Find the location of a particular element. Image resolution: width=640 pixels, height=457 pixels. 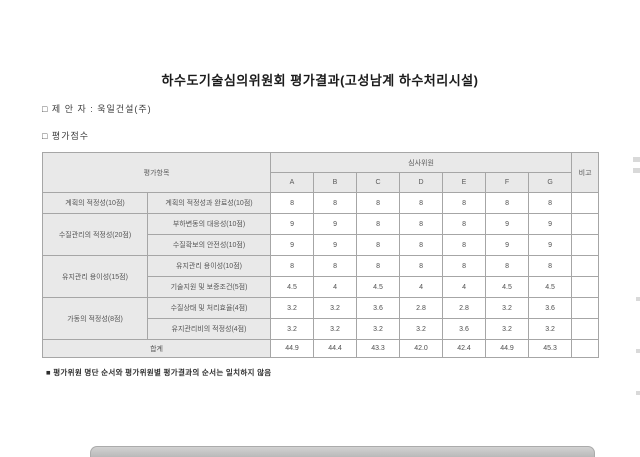

header-judge-a: A is located at coordinates (292, 182).